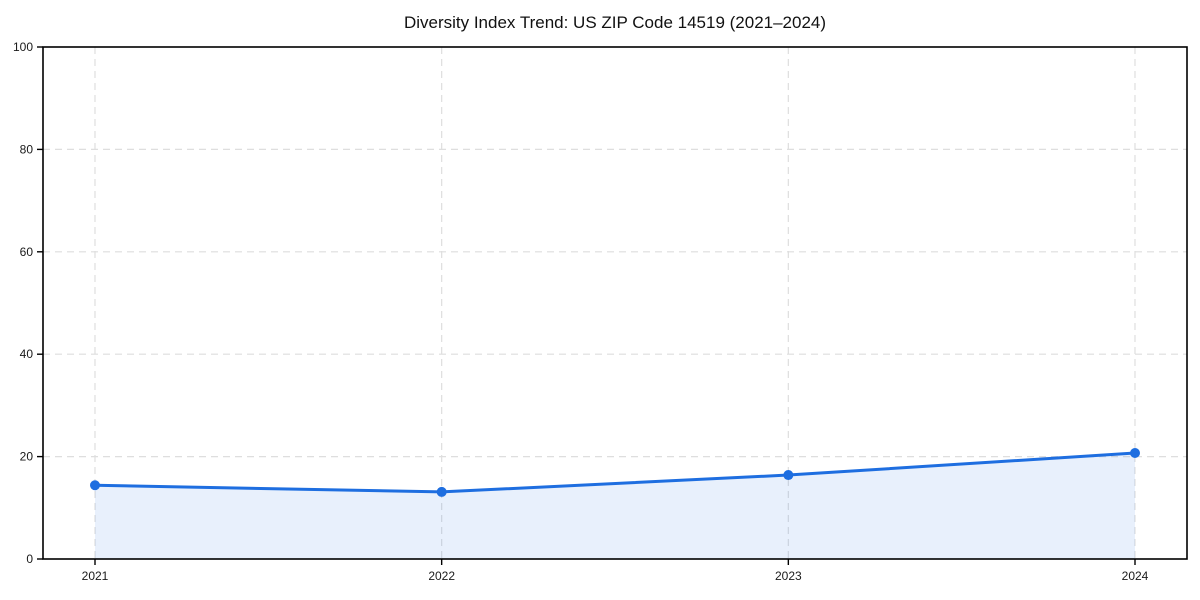 Image resolution: width=1200 pixels, height=600 pixels. Describe the element at coordinates (23, 47) in the screenshot. I see `y-axis-tick-label: 100` at that location.